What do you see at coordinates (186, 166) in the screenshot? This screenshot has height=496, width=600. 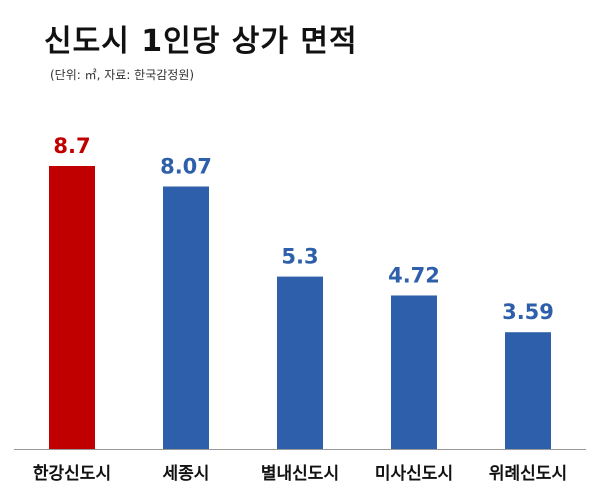 I see `value-label-1: 8.07` at bounding box center [186, 166].